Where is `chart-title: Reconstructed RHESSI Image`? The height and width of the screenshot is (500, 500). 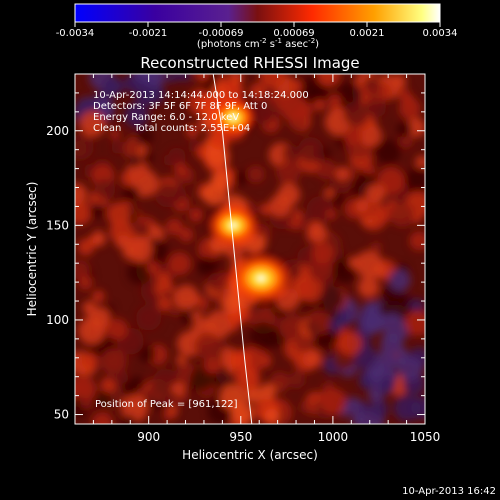
chart-title: Reconstructed RHESSI Image is located at coordinates (249, 63).